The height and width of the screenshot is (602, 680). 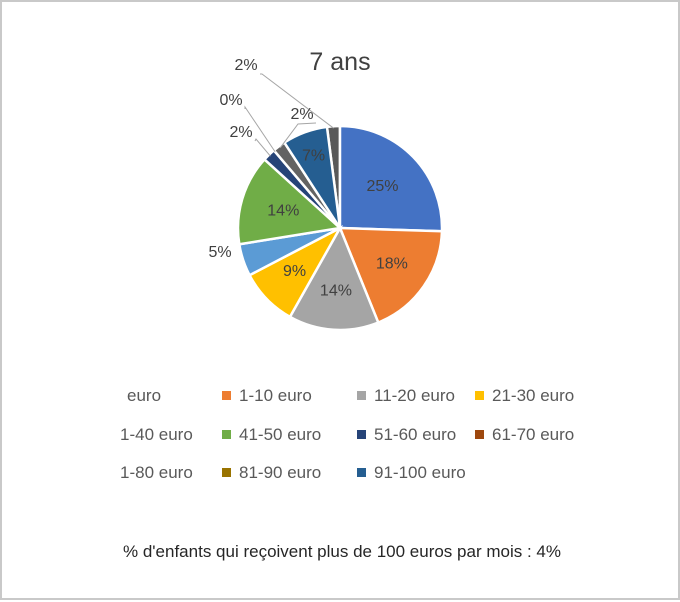 I want to click on labels-layer: 2% 25% 18% 14% 9% 5% 14% 2% 0% 2% 7%, so click(x=307, y=178).